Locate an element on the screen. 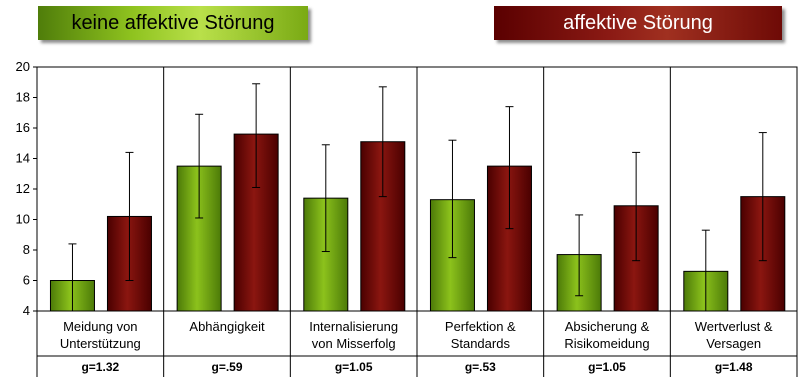 Image resolution: width=803 pixels, height=377 pixels. effect-size-label-3: g=.53 is located at coordinates (480, 367).